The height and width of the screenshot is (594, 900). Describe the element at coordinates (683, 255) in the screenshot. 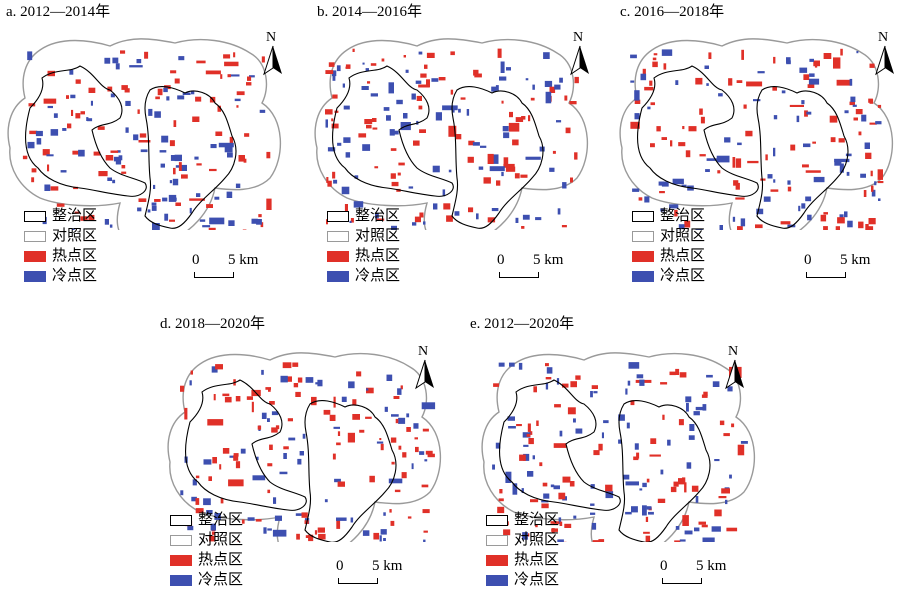

I see `legend-label: 热点区` at that location.